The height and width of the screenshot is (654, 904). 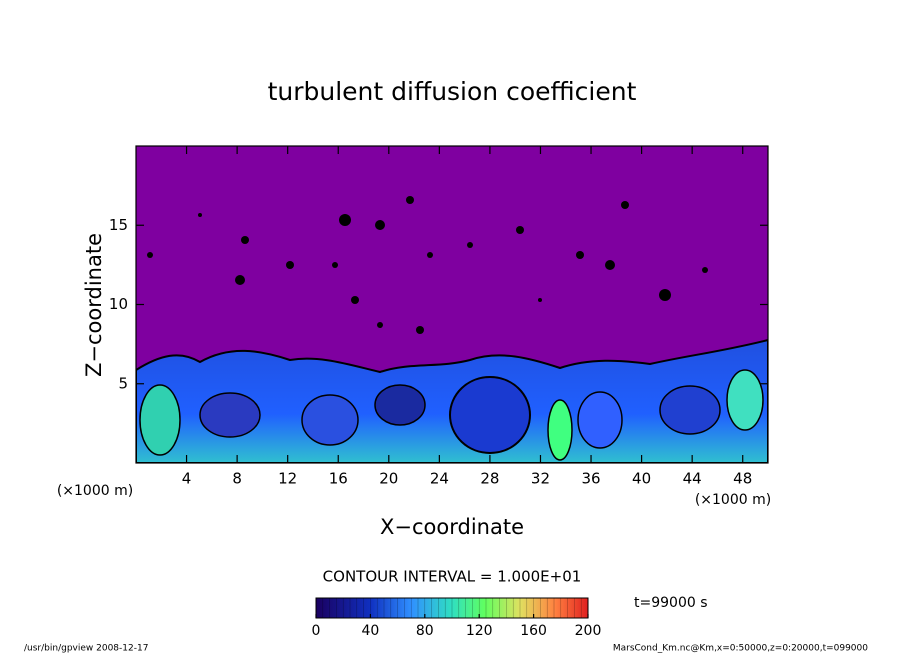 What do you see at coordinates (742, 479) in the screenshot?
I see `x-tick-label: 48` at bounding box center [742, 479].